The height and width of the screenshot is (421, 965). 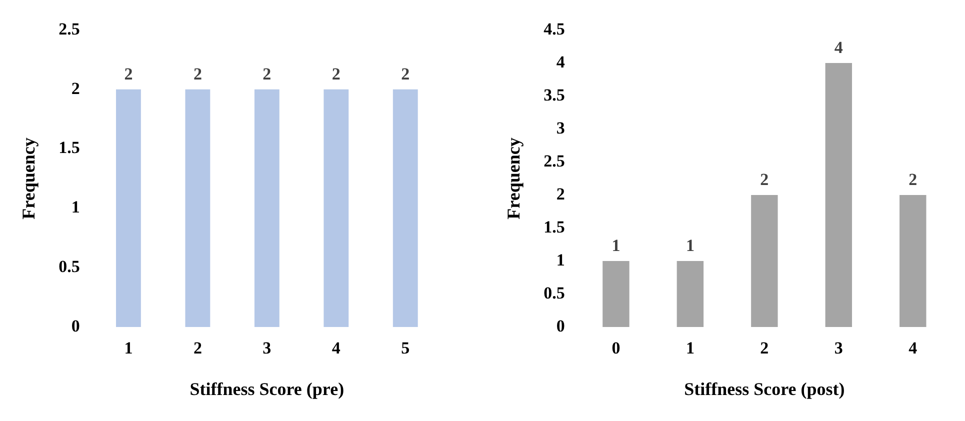 I want to click on x-tick-label: 5, so click(x=405, y=348).